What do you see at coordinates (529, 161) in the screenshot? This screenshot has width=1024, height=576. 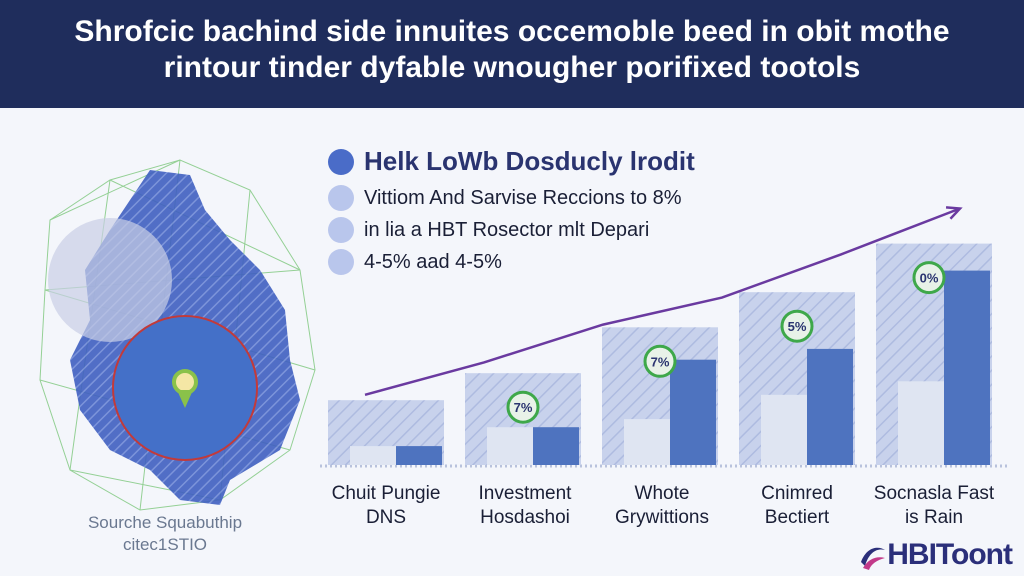 I see `bullet-heading-text: Helk LoWb Dosducly lrodit` at bounding box center [529, 161].